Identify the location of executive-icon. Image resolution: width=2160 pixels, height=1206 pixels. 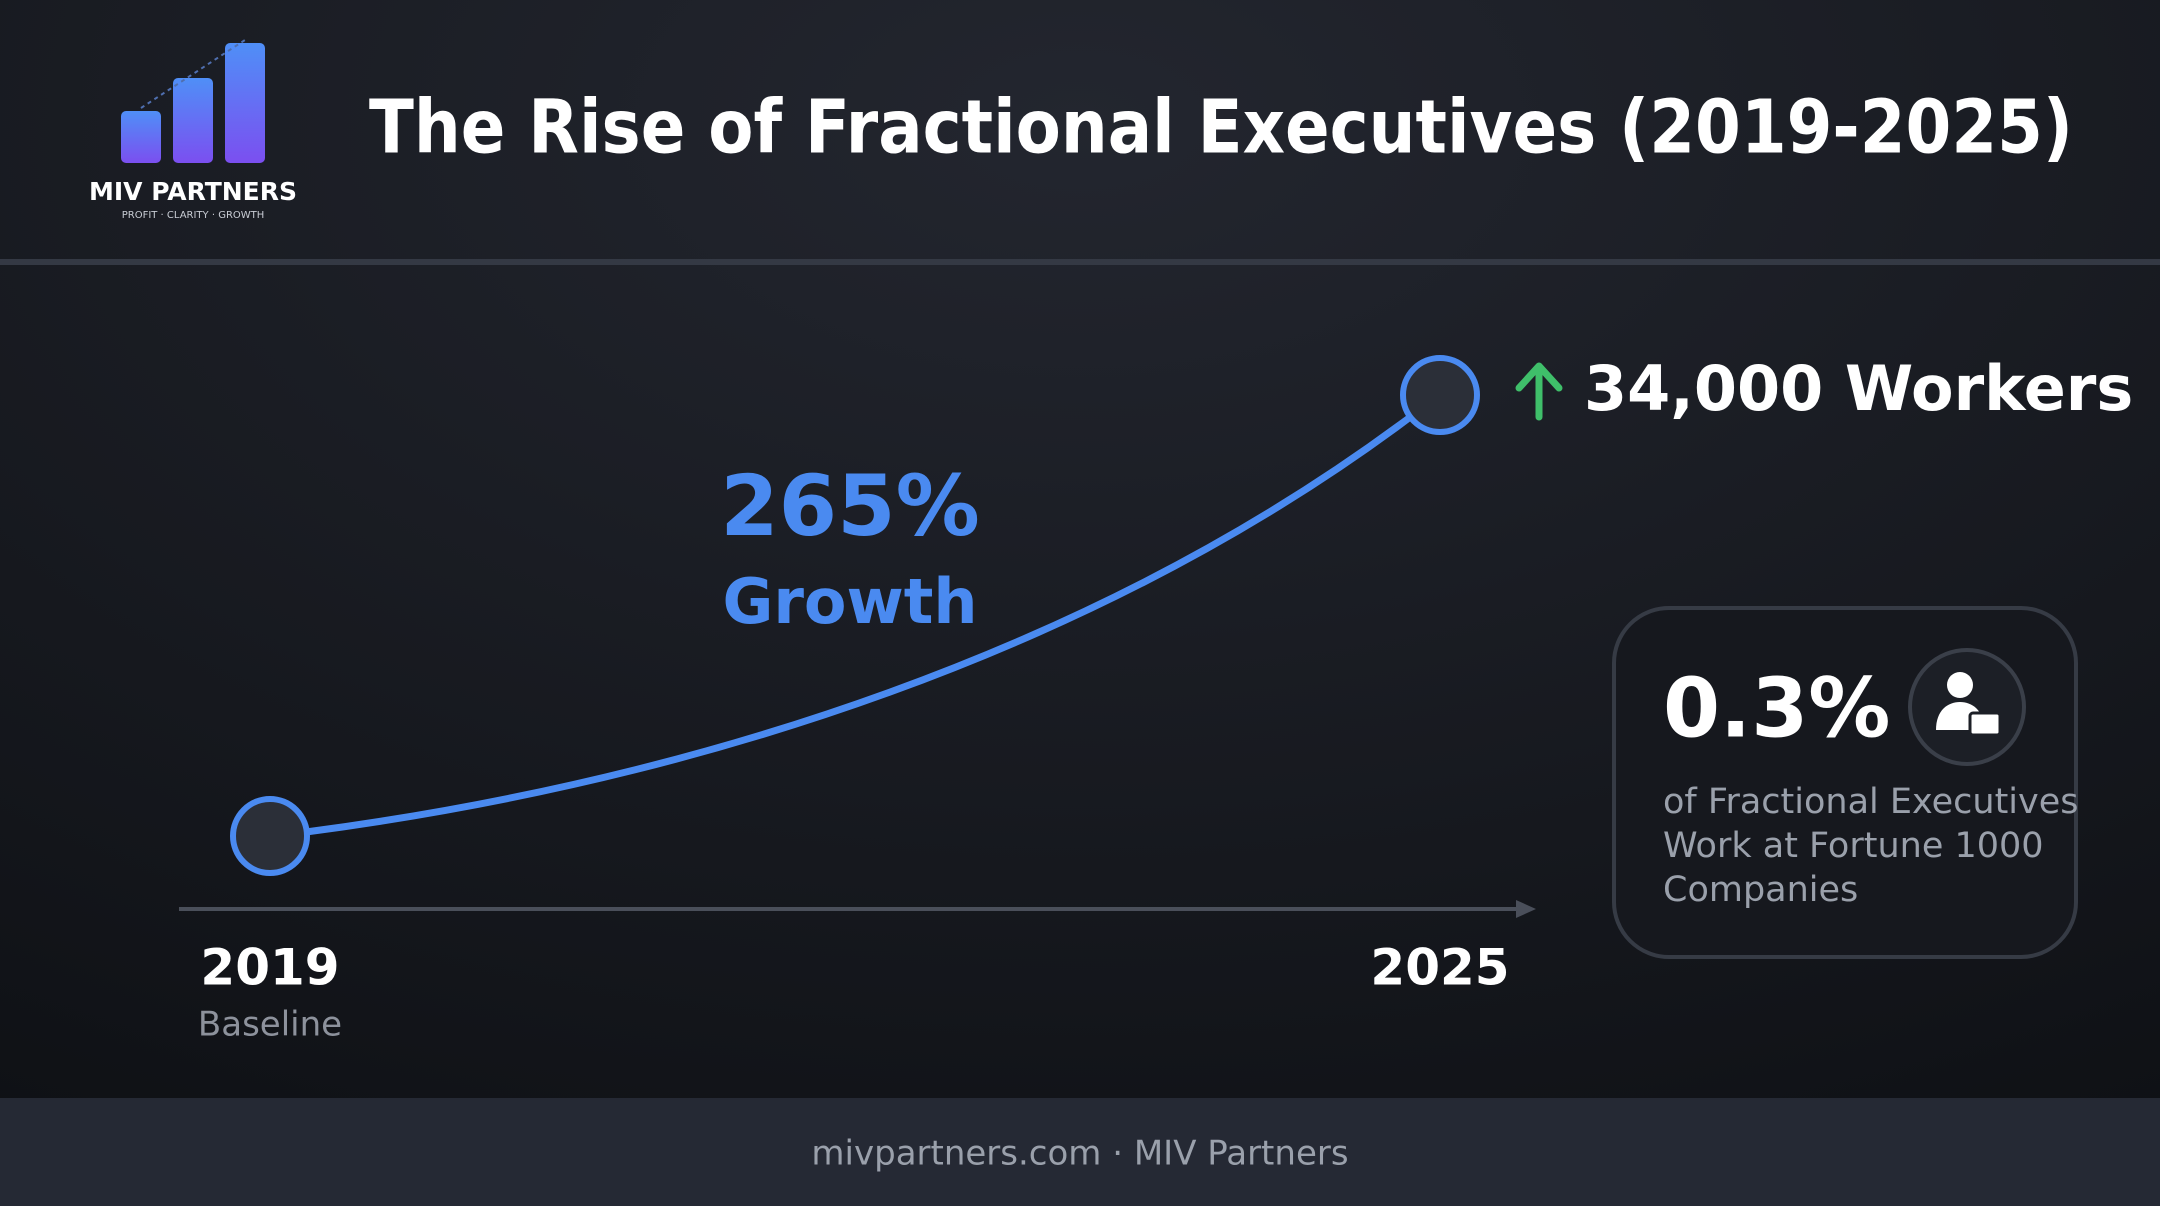
(1967, 707).